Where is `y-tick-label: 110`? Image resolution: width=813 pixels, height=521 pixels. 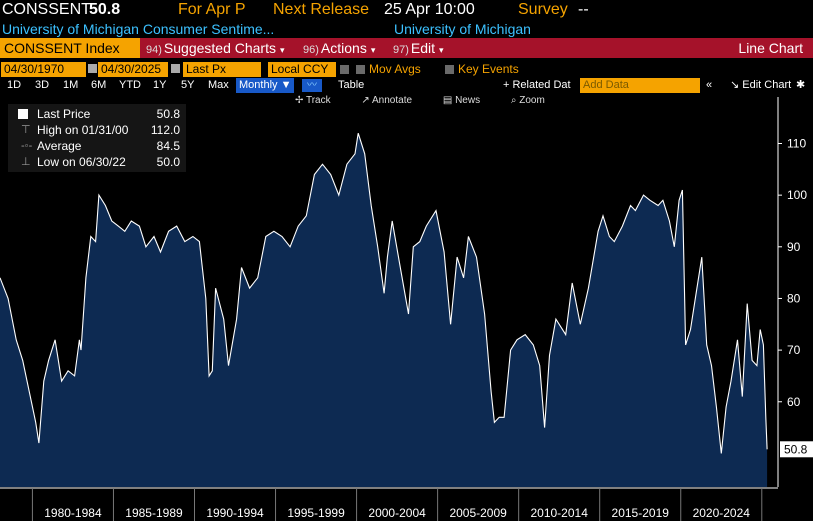
y-tick-label: 110 is located at coordinates (796, 143).